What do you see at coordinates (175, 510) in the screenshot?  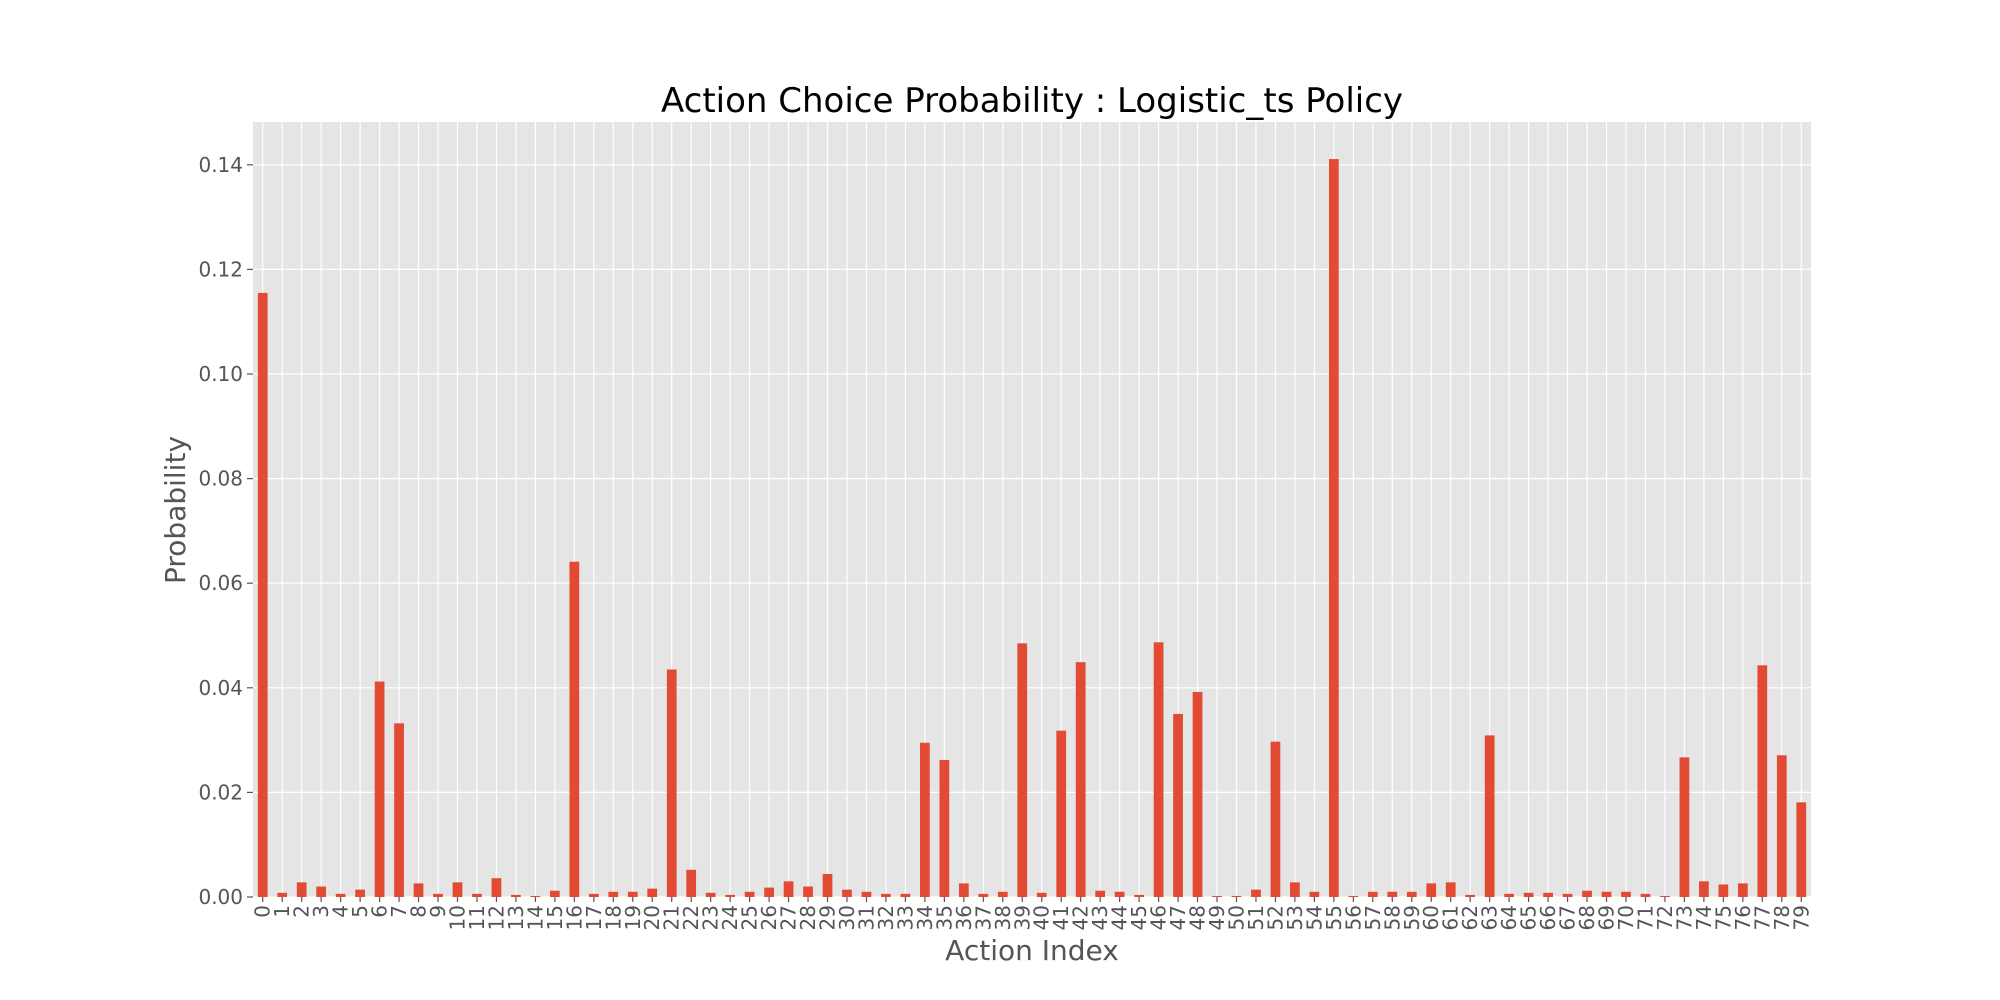 I see `y-axis-label: Probability` at bounding box center [175, 510].